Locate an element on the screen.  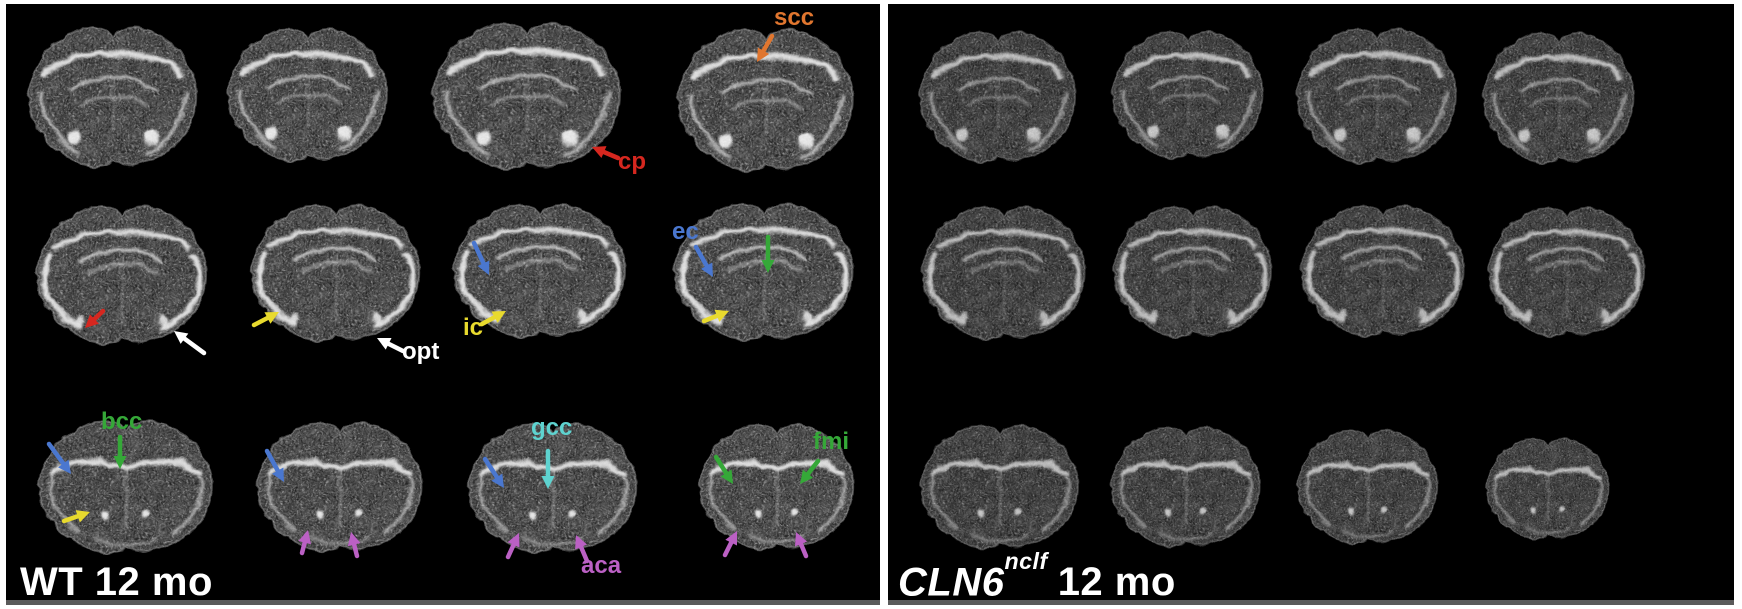
panel-label-wt-text: WT 12 mo is located at coordinates (116, 582).